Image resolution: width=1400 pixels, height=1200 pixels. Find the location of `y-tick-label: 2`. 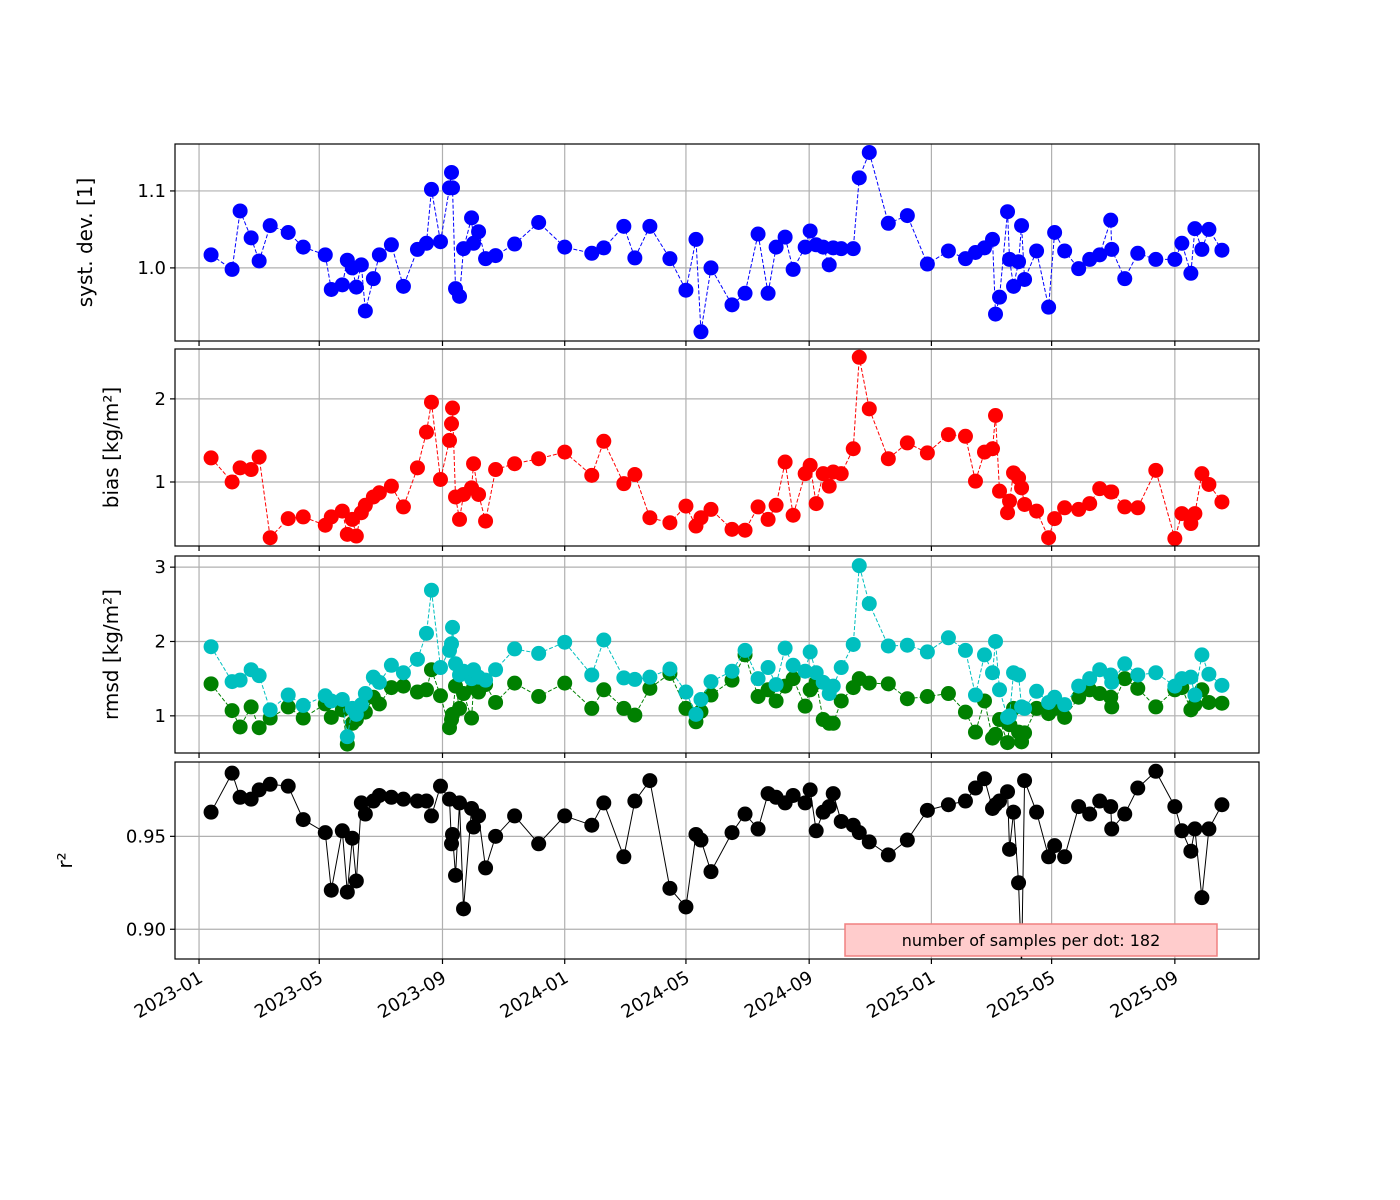

y-tick-label: 2 is located at coordinates (160, 399).